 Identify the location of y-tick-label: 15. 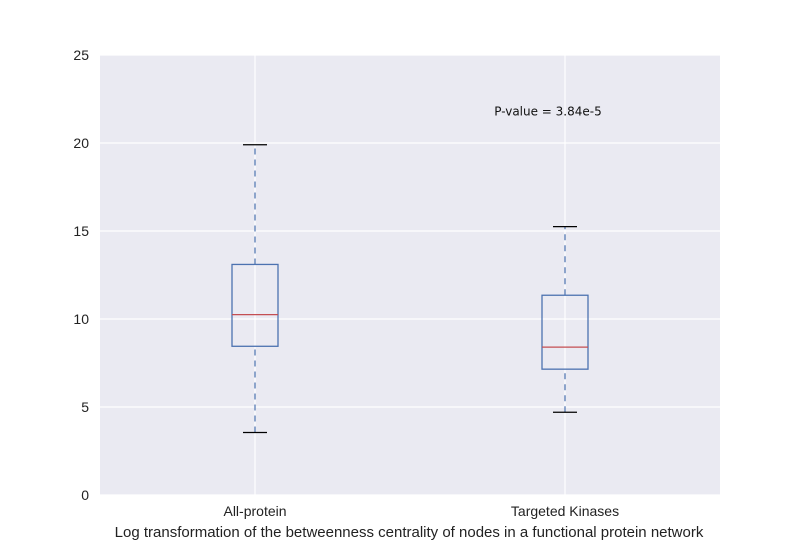
(81, 231).